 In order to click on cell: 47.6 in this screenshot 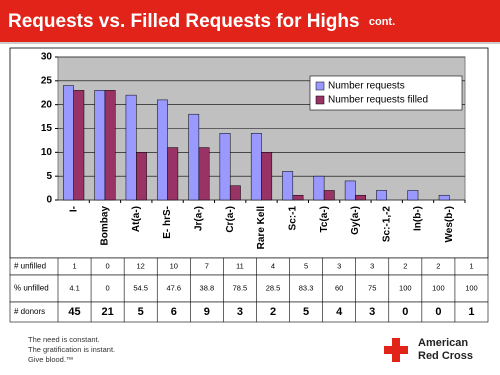, I will do `click(173, 287)`.